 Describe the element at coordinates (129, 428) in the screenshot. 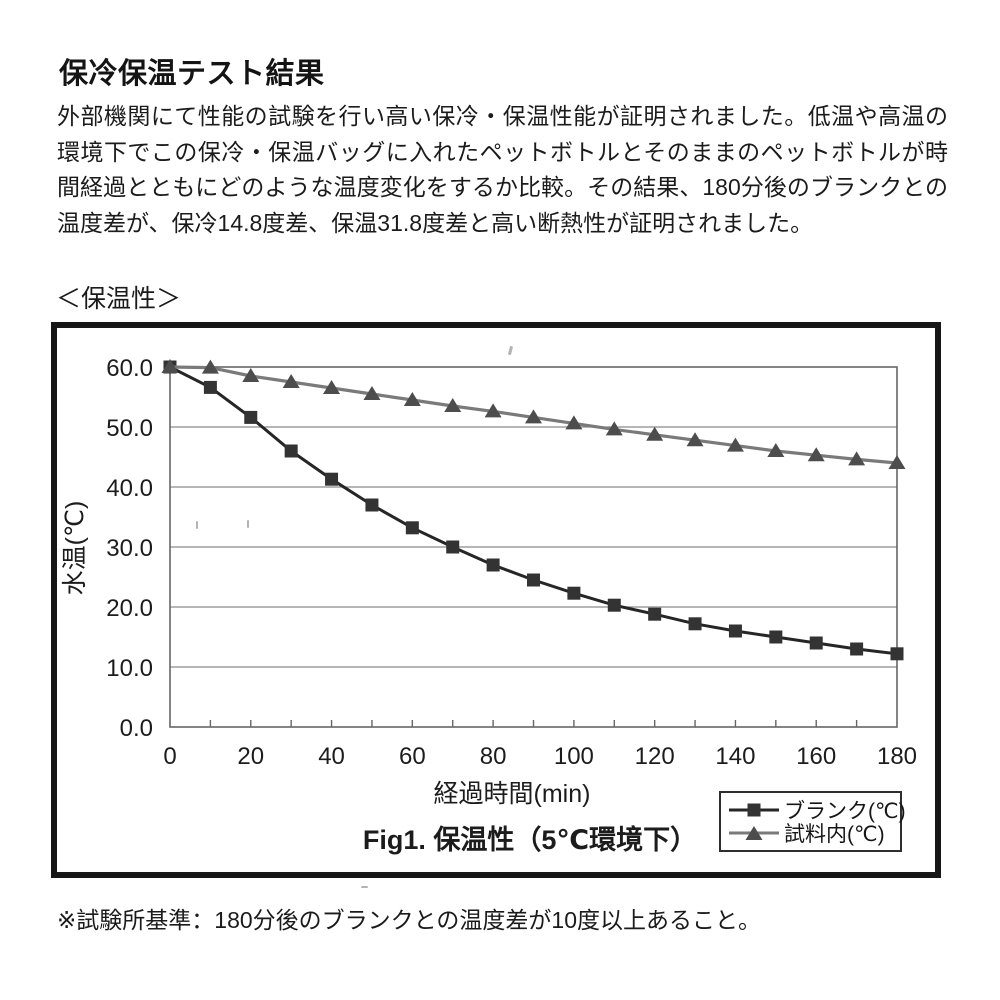

I see `y-tick-label: 50.0` at that location.